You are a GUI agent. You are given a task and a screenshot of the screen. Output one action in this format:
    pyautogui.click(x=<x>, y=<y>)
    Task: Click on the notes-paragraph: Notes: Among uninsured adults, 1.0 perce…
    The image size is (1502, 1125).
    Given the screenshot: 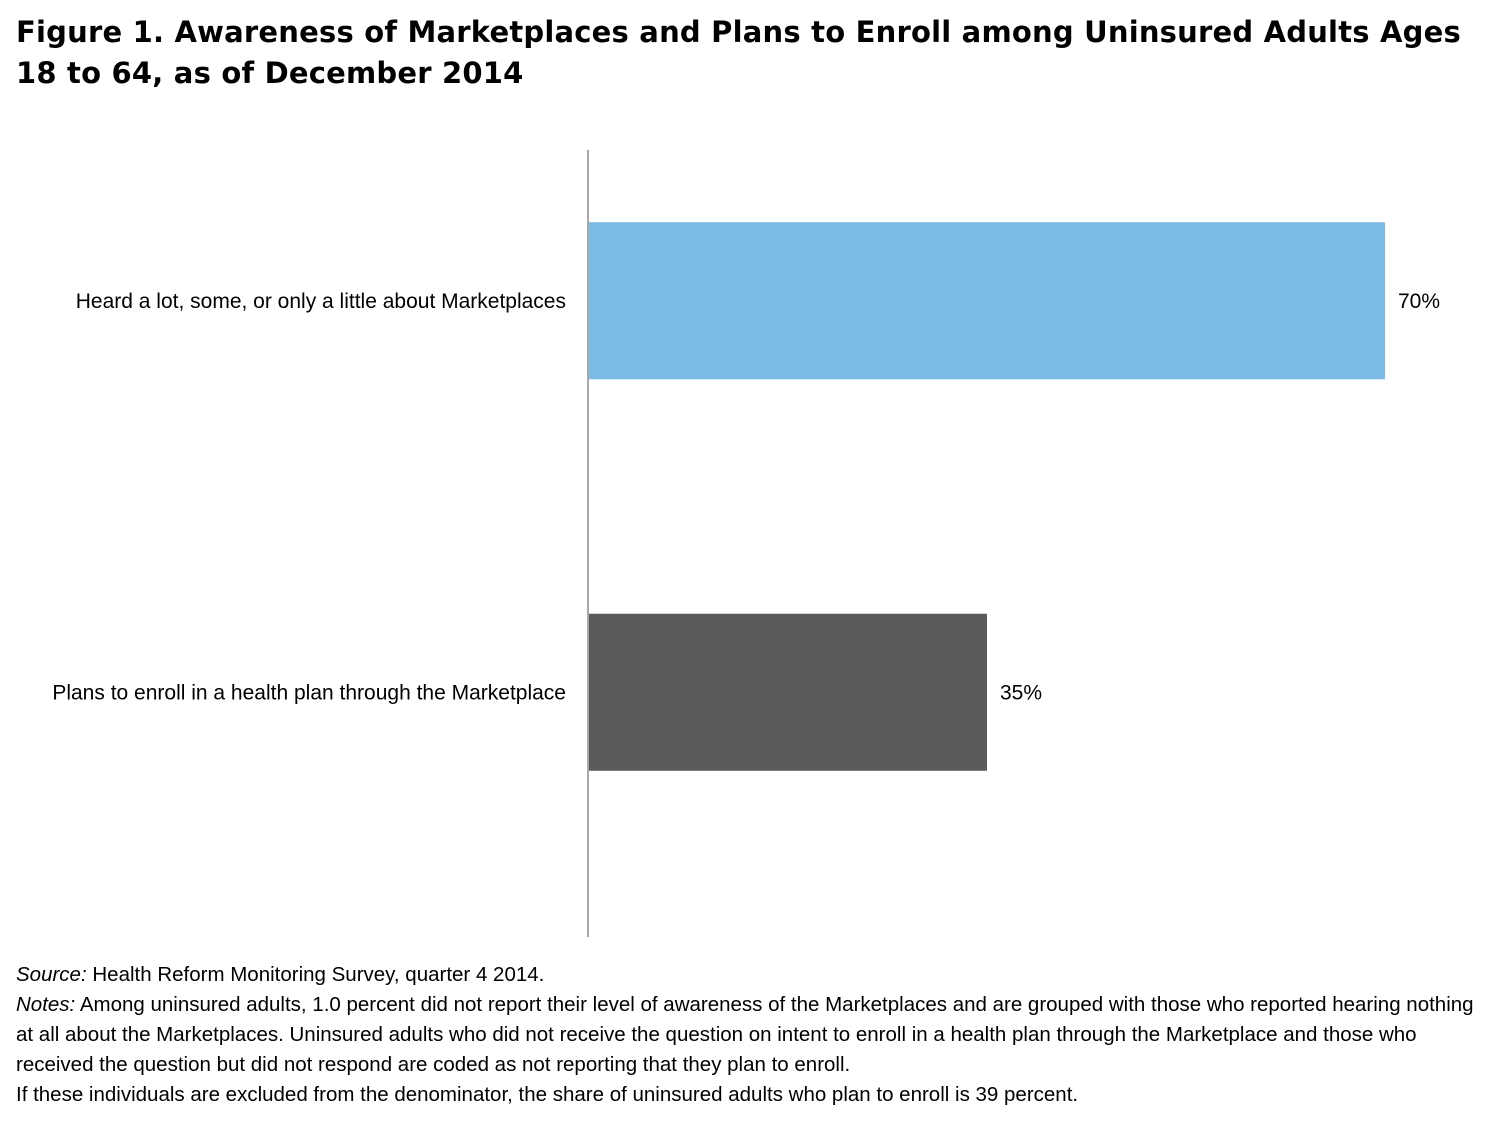 What is the action you would take?
    pyautogui.click(x=751, y=1035)
    